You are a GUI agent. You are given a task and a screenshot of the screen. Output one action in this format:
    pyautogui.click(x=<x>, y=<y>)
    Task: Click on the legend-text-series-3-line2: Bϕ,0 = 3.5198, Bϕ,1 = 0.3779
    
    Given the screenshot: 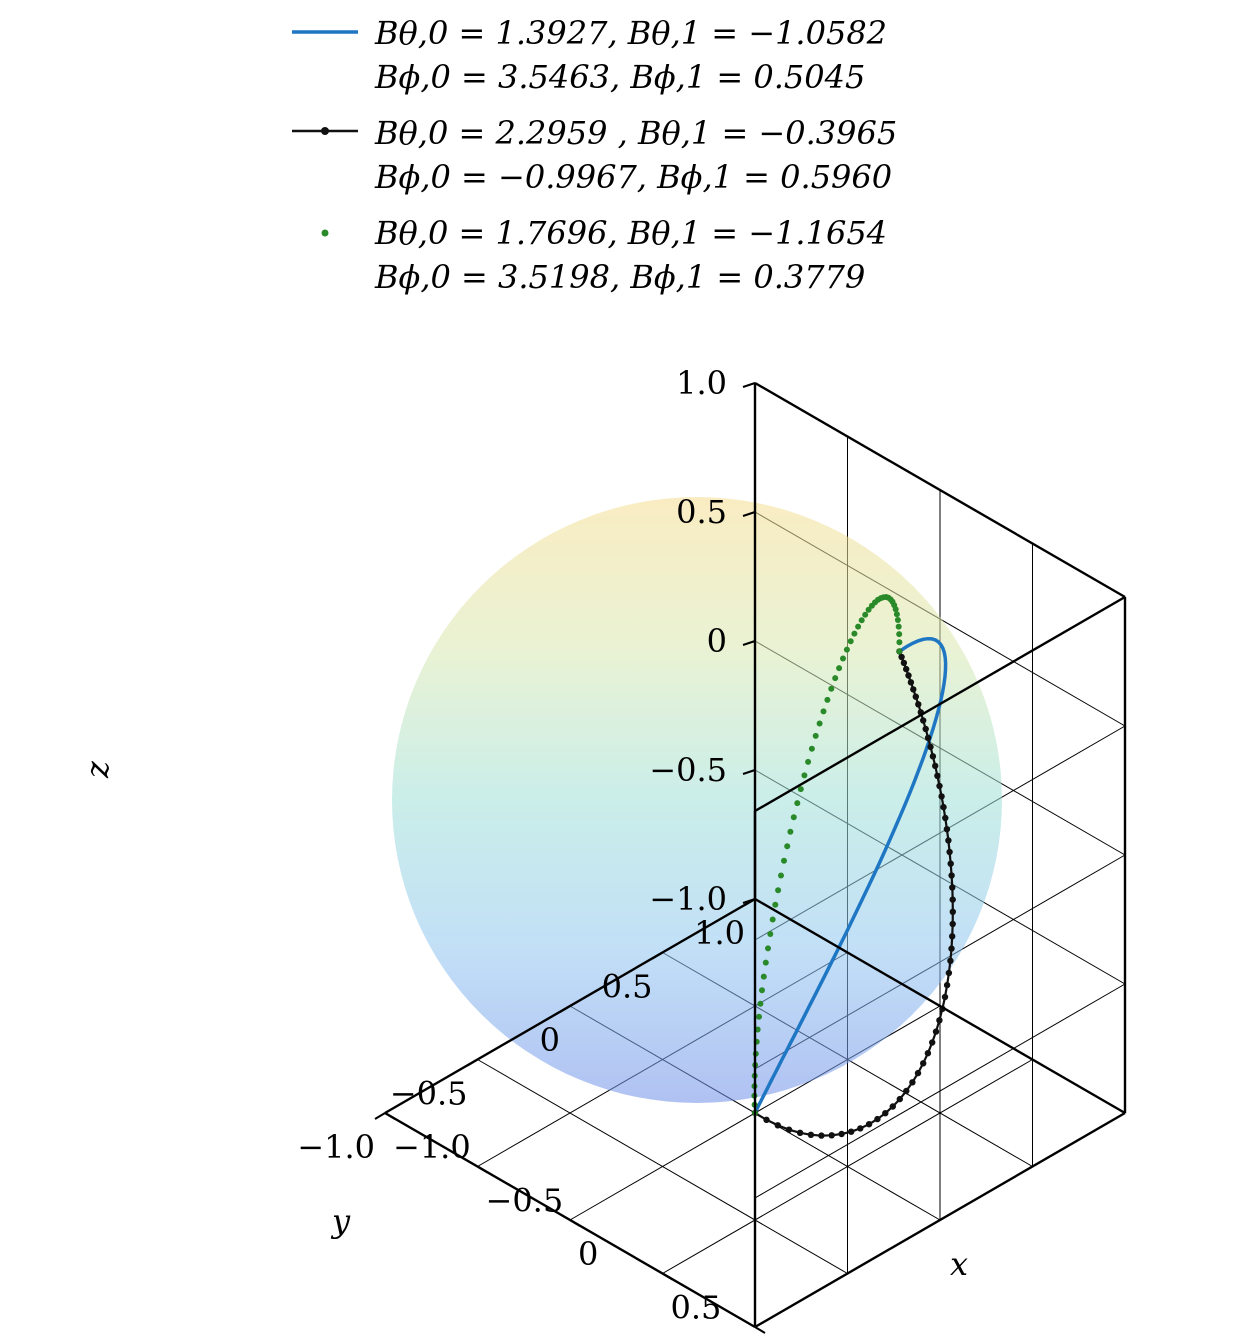 What is the action you would take?
    pyautogui.click(x=619, y=277)
    